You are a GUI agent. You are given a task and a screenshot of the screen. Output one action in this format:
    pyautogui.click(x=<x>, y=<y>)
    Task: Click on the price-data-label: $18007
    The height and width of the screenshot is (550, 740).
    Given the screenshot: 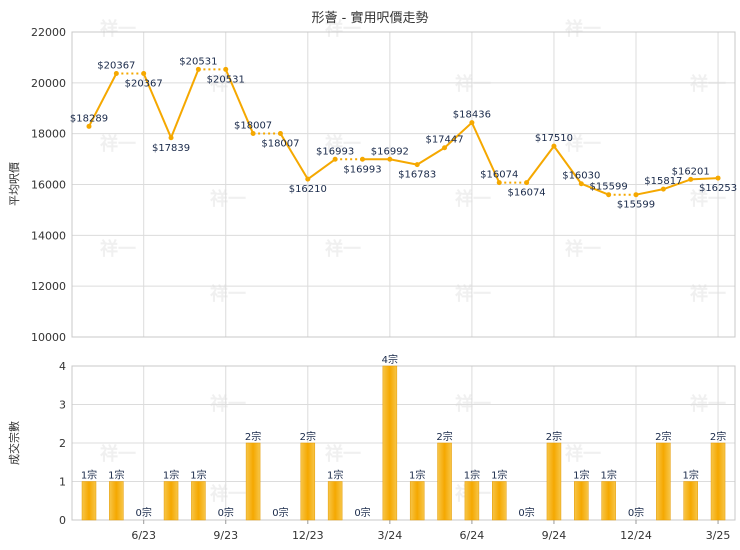 What is the action you would take?
    pyautogui.click(x=253, y=125)
    